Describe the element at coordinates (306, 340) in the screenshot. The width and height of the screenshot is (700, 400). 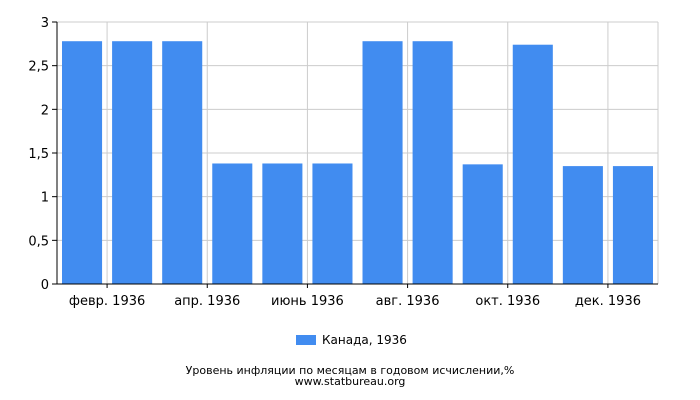
I see `legend-swatch` at that location.